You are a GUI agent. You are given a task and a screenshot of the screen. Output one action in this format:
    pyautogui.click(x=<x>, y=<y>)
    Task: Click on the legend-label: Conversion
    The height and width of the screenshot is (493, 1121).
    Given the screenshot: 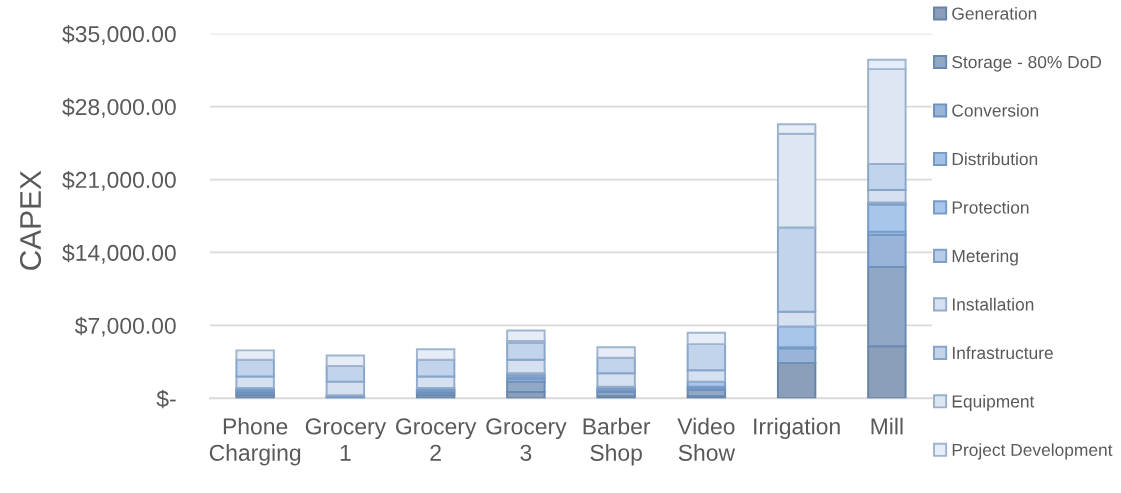 What is the action you would take?
    pyautogui.click(x=995, y=110)
    